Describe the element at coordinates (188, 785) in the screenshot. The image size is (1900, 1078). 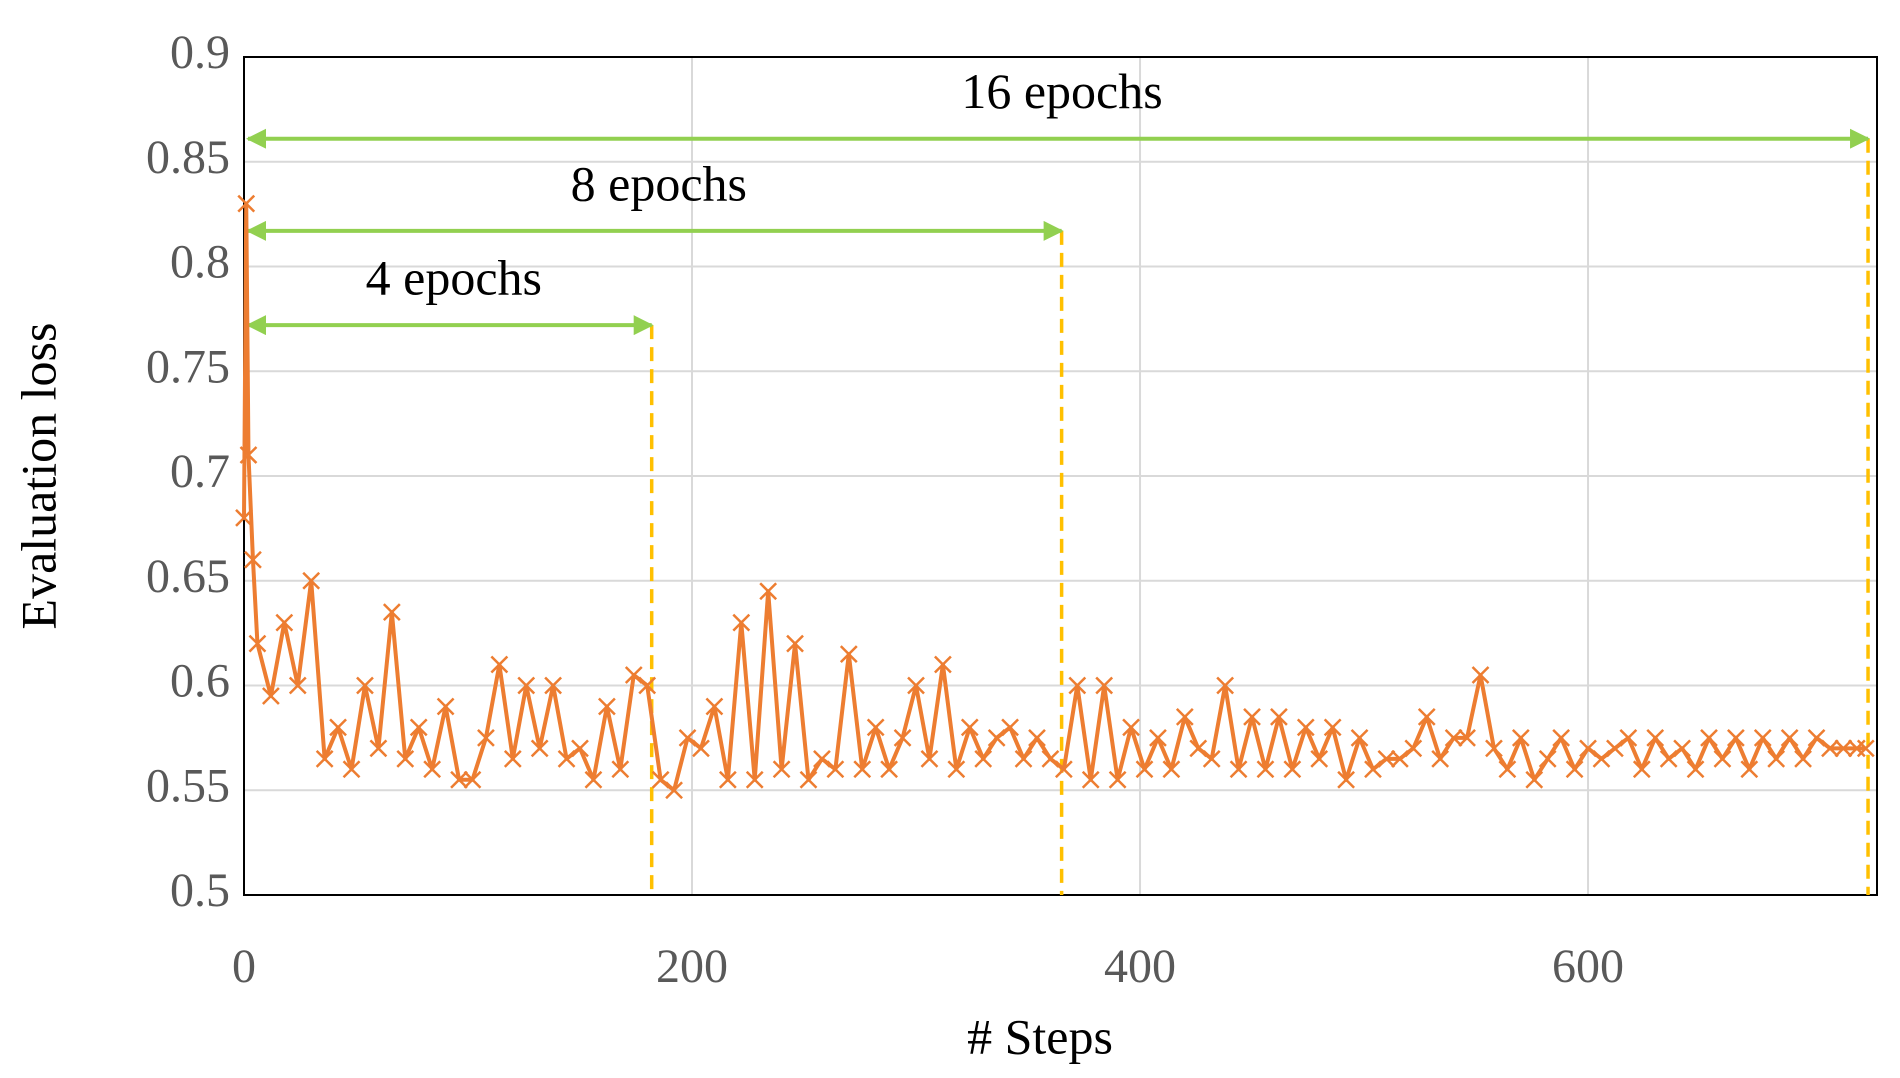
I see `y-tick-label: 0.55` at that location.